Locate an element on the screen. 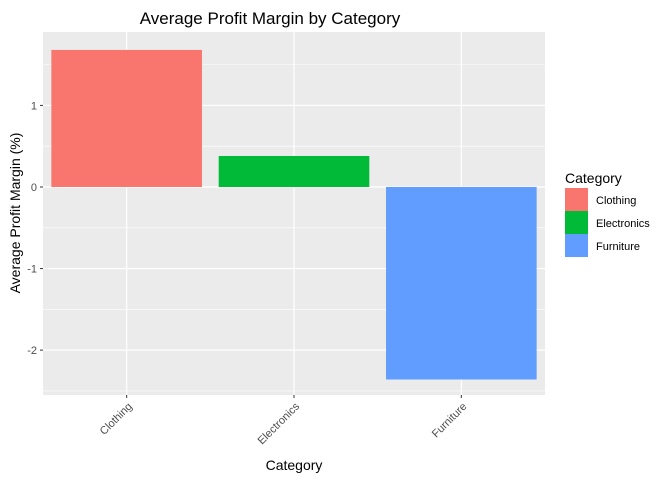 The width and height of the screenshot is (672, 480). legend-key-clothing is located at coordinates (576, 199).